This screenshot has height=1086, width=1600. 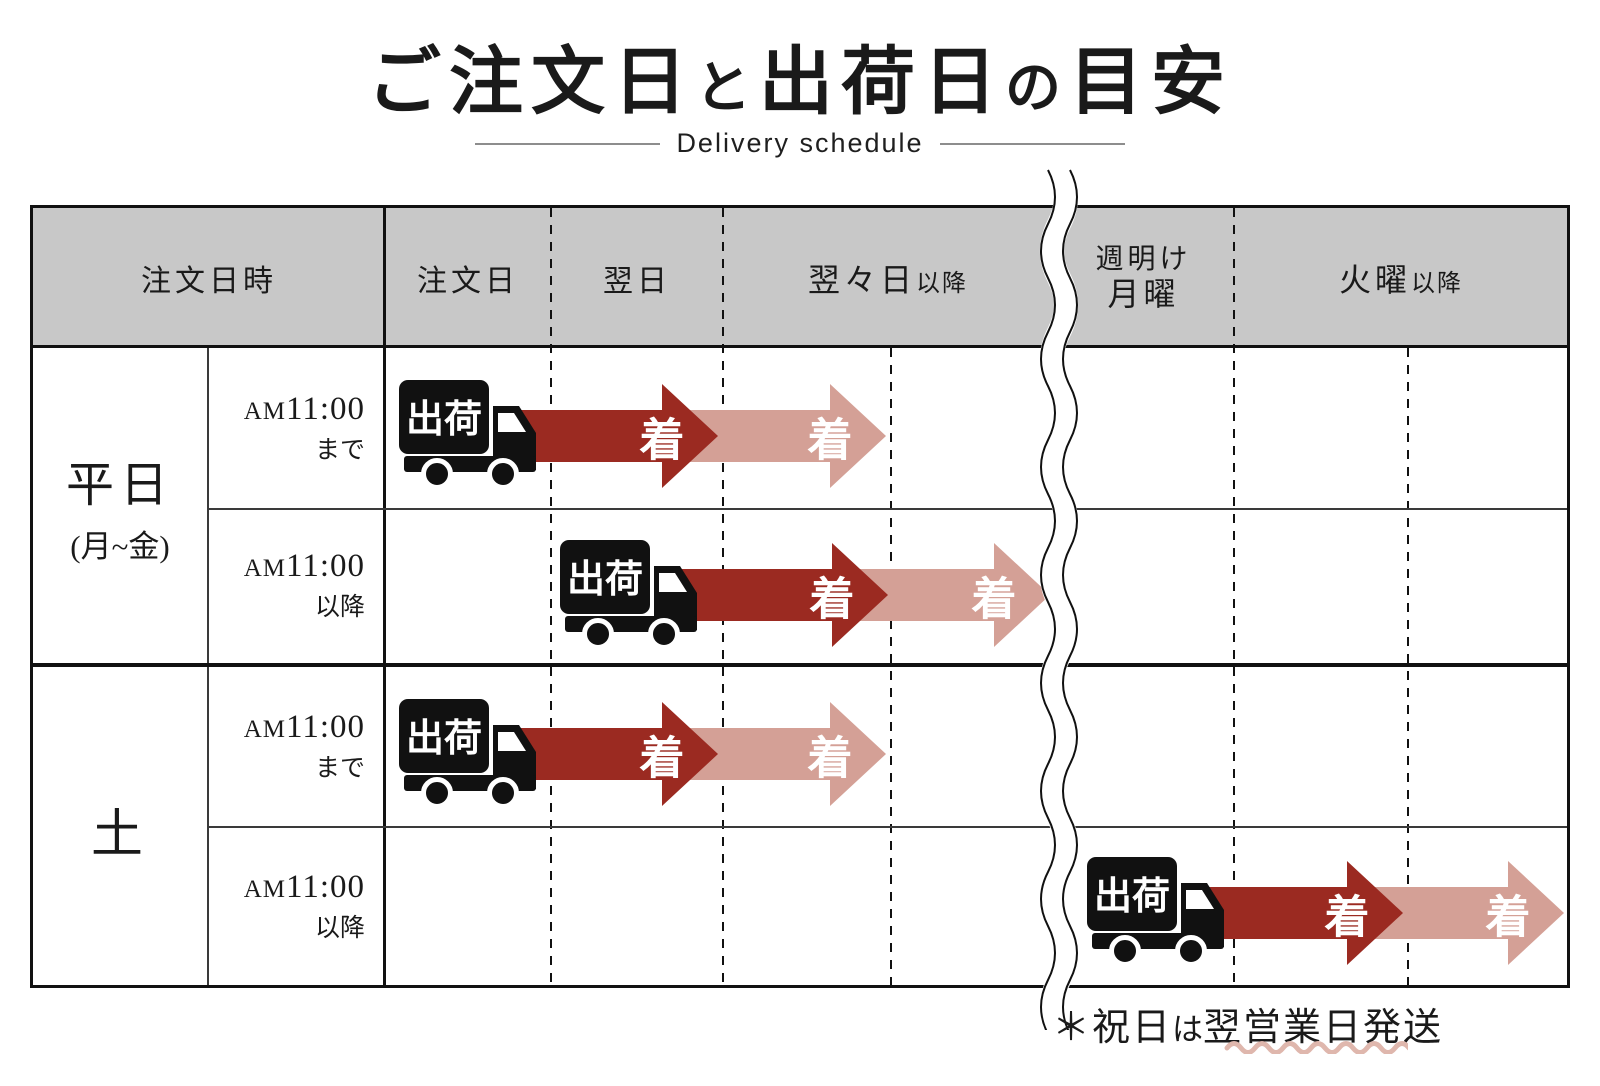 What do you see at coordinates (304, 427) in the screenshot?
I see `time-cell-row1: AM 11:00 まで` at bounding box center [304, 427].